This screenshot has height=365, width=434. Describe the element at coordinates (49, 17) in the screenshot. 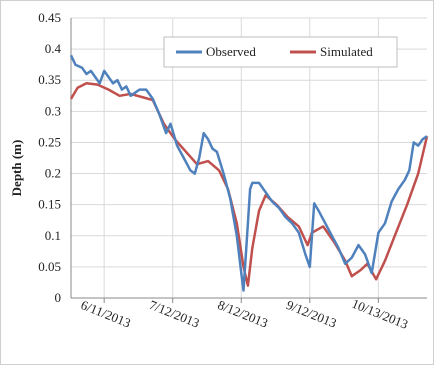

I see `y-tick-label: 0.45` at that location.